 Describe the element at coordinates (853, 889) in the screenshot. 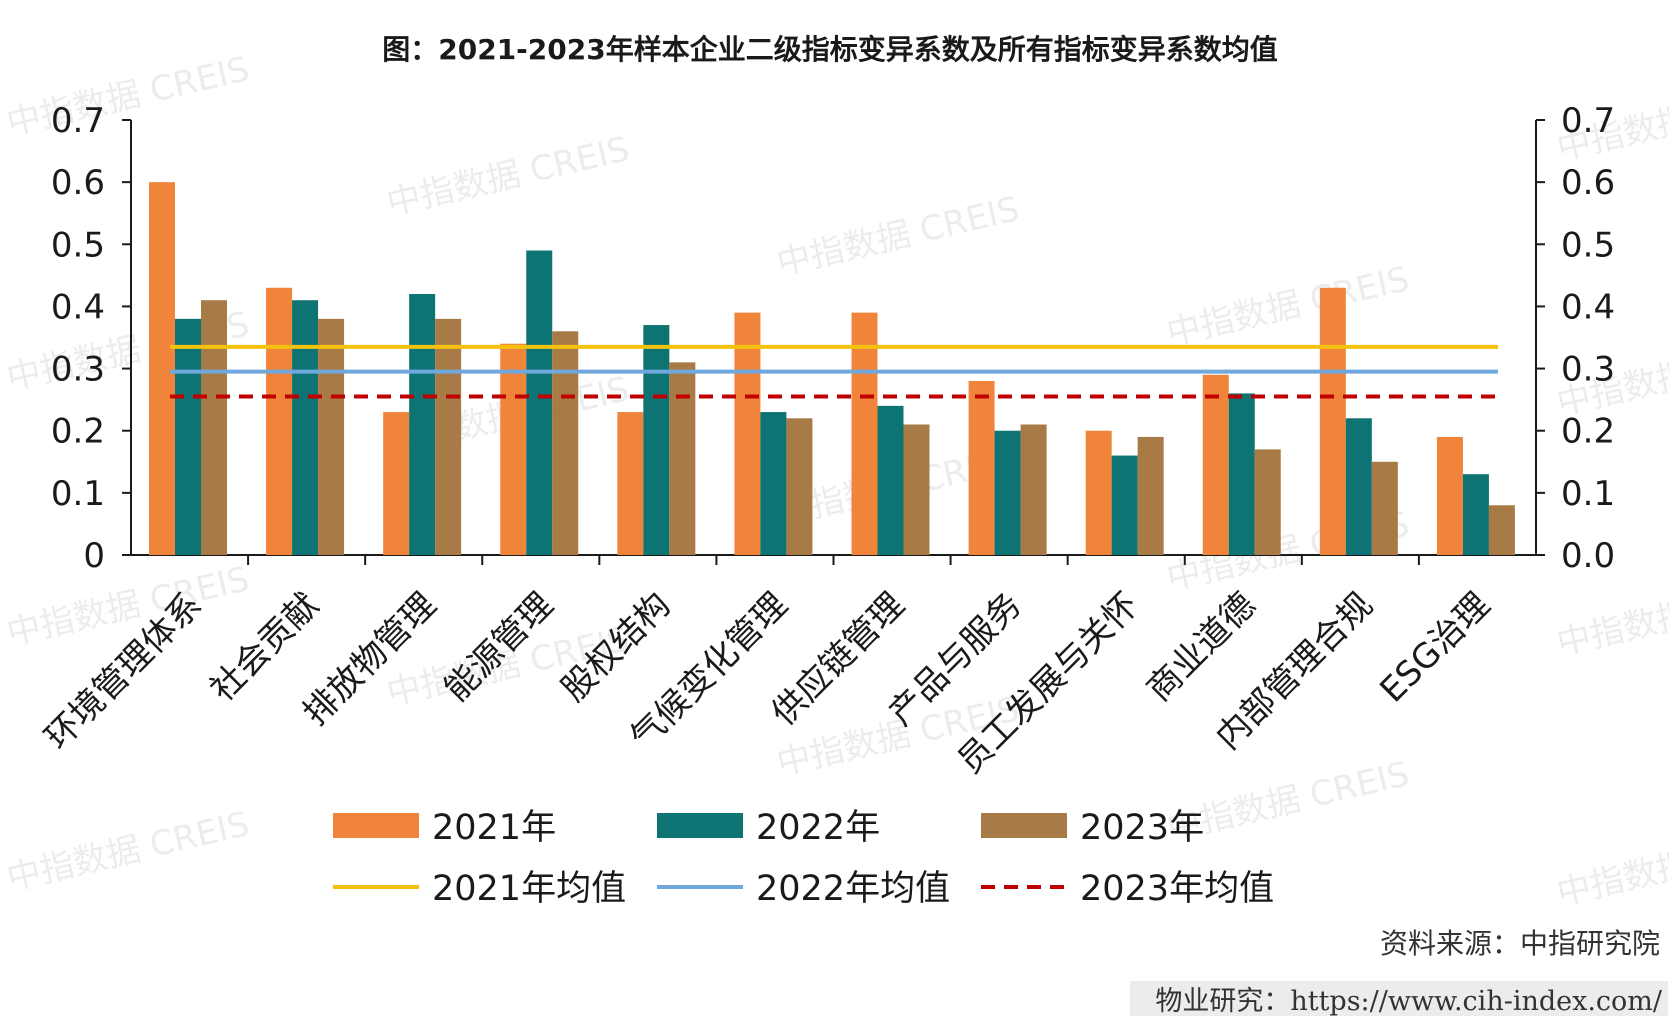

I see `legend-label: 2022年均值` at that location.